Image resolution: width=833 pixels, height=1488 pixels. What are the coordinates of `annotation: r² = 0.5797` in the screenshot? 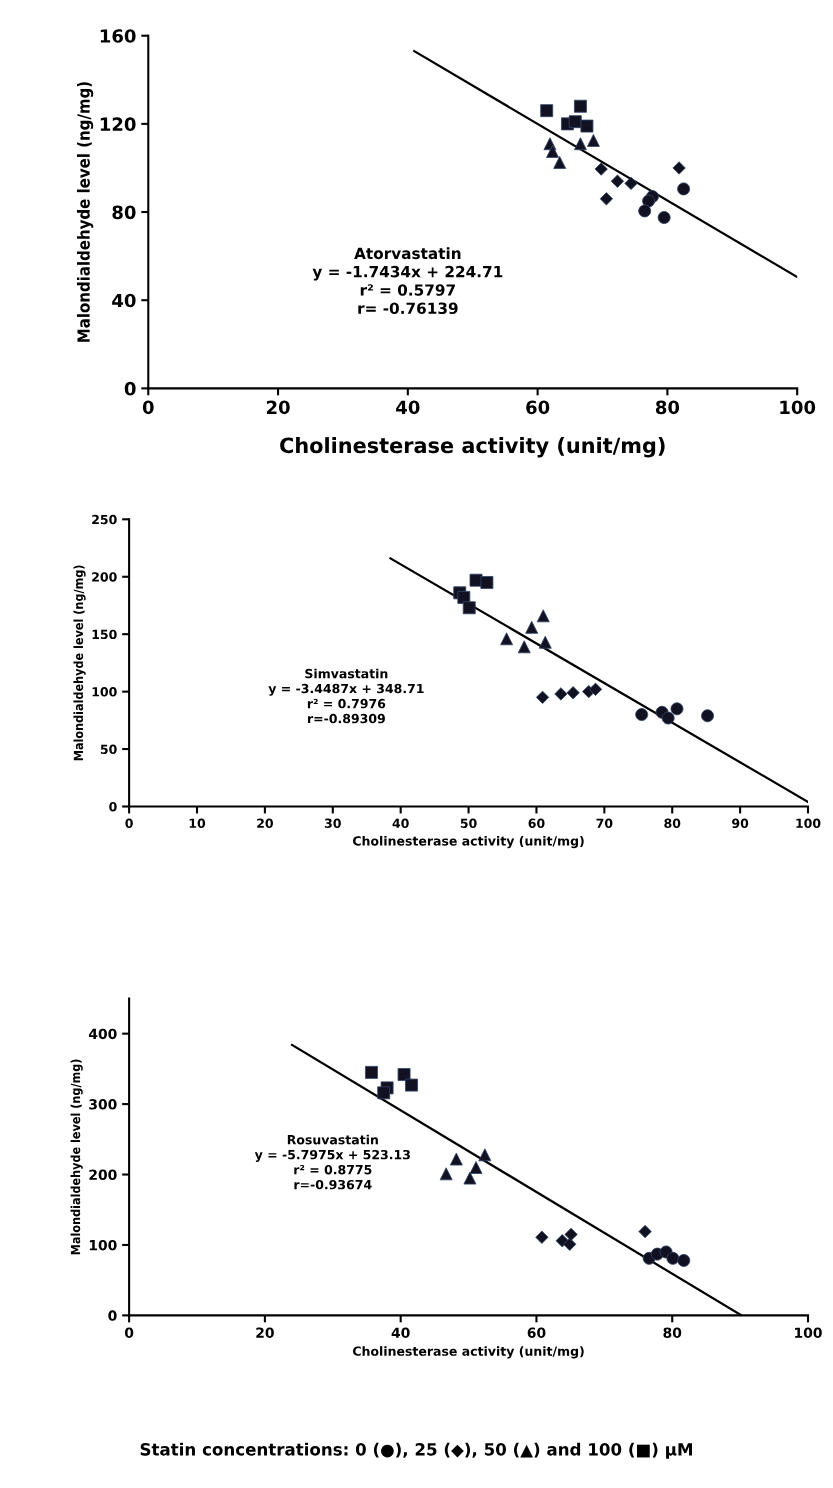 It's located at (407, 290).